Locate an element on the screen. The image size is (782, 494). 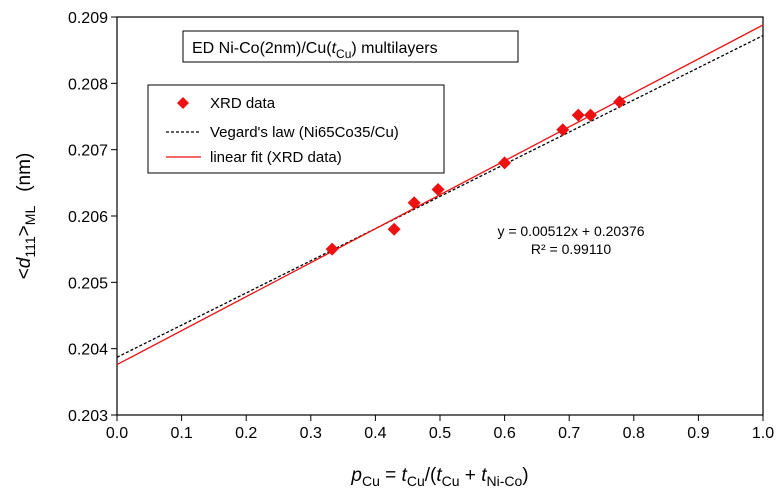
legend-marker-xrd is located at coordinates (183, 103).